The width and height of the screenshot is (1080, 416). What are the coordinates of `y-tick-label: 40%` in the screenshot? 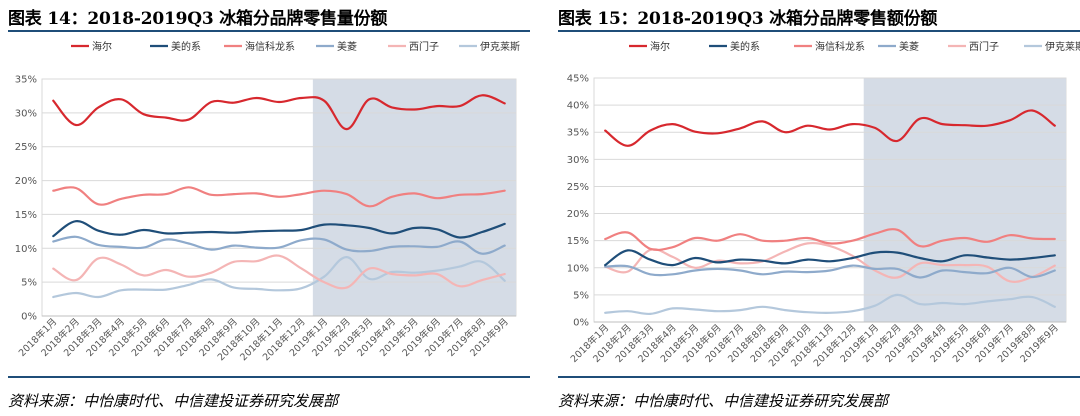 It's located at (578, 106).